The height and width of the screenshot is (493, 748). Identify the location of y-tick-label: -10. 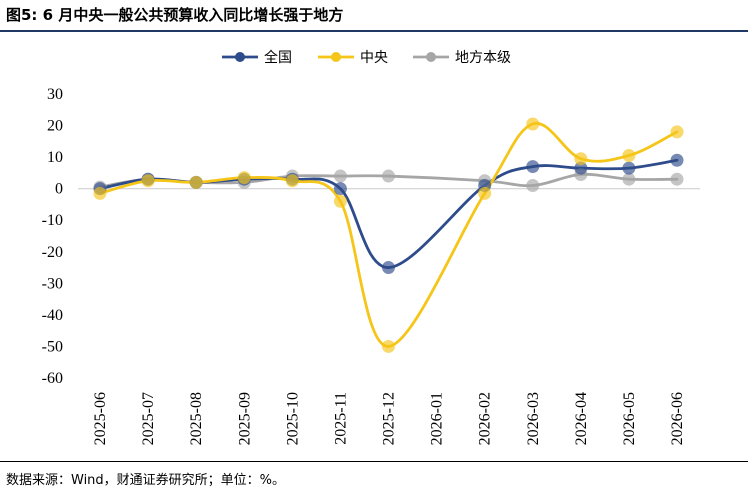
(52, 220).